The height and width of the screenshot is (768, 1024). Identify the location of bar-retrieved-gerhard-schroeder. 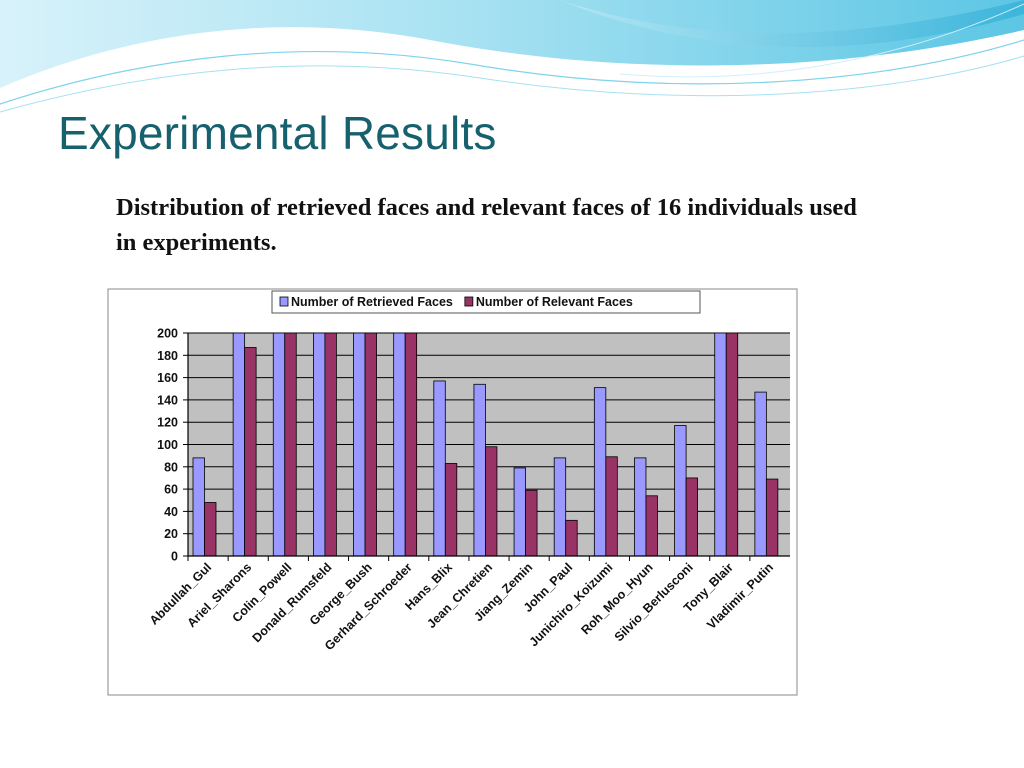
(399, 444).